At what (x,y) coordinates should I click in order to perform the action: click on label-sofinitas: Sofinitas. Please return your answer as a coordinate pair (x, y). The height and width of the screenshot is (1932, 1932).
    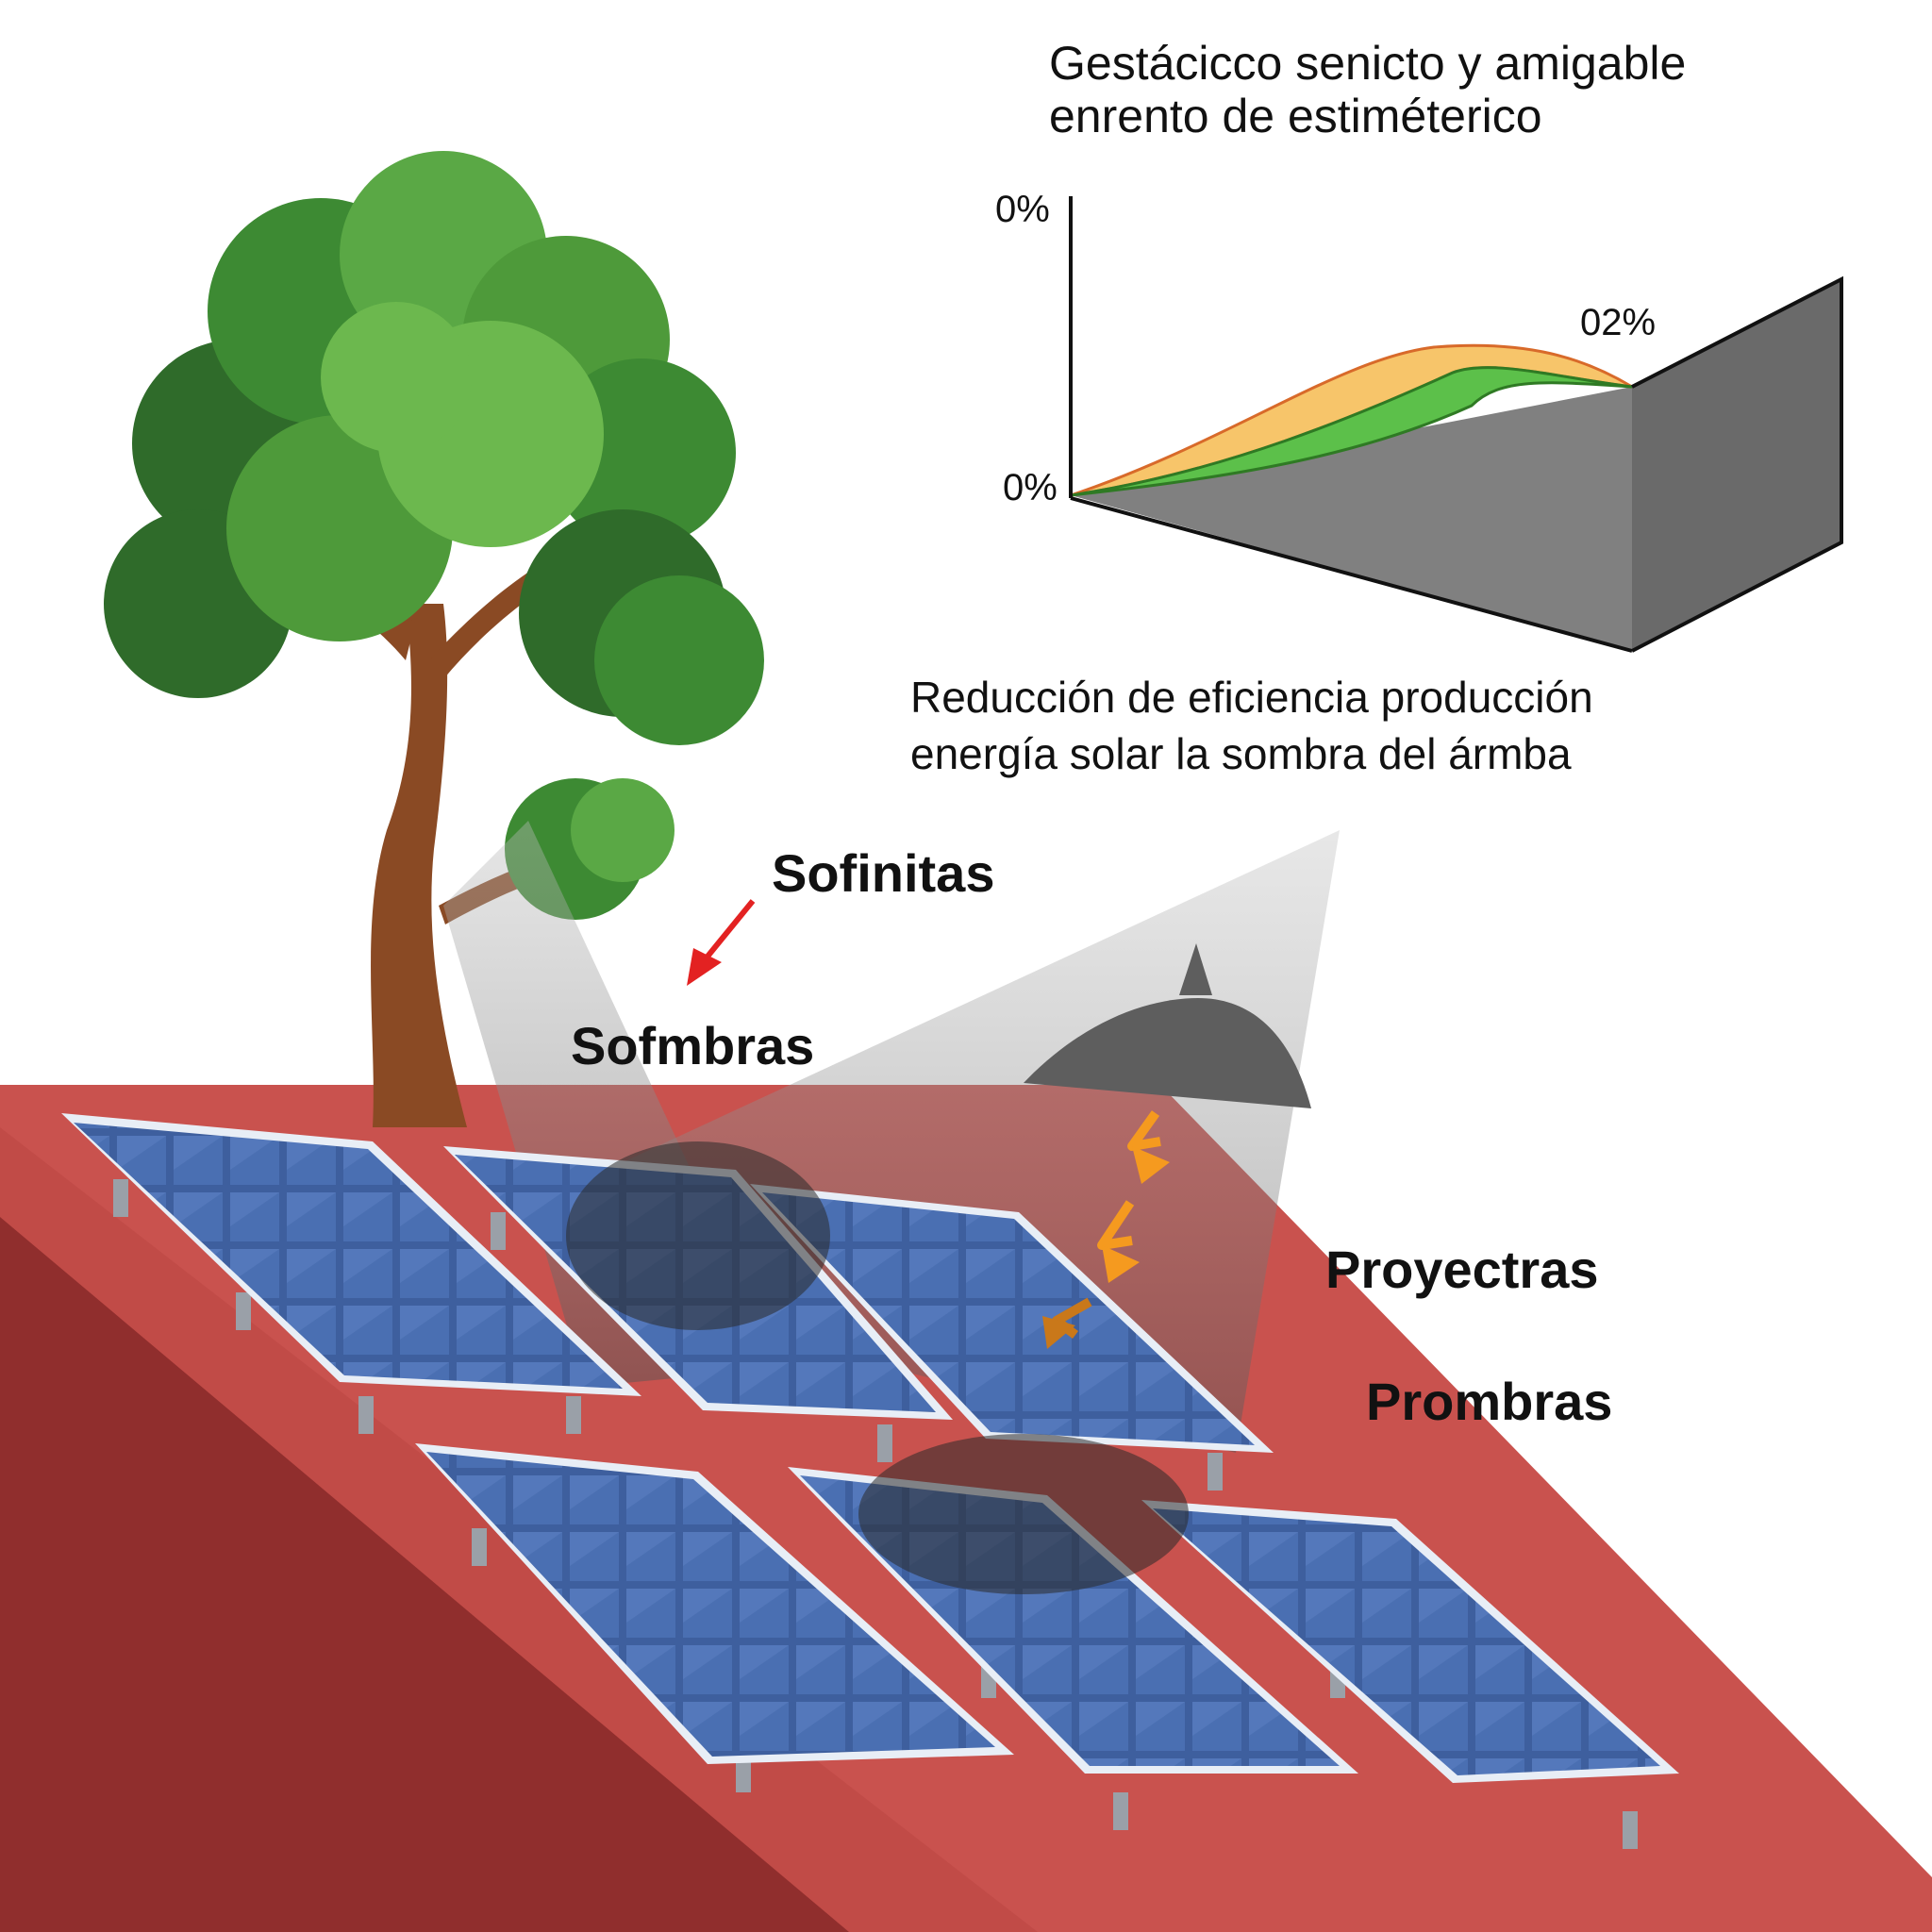
    Looking at the image, I should click on (883, 873).